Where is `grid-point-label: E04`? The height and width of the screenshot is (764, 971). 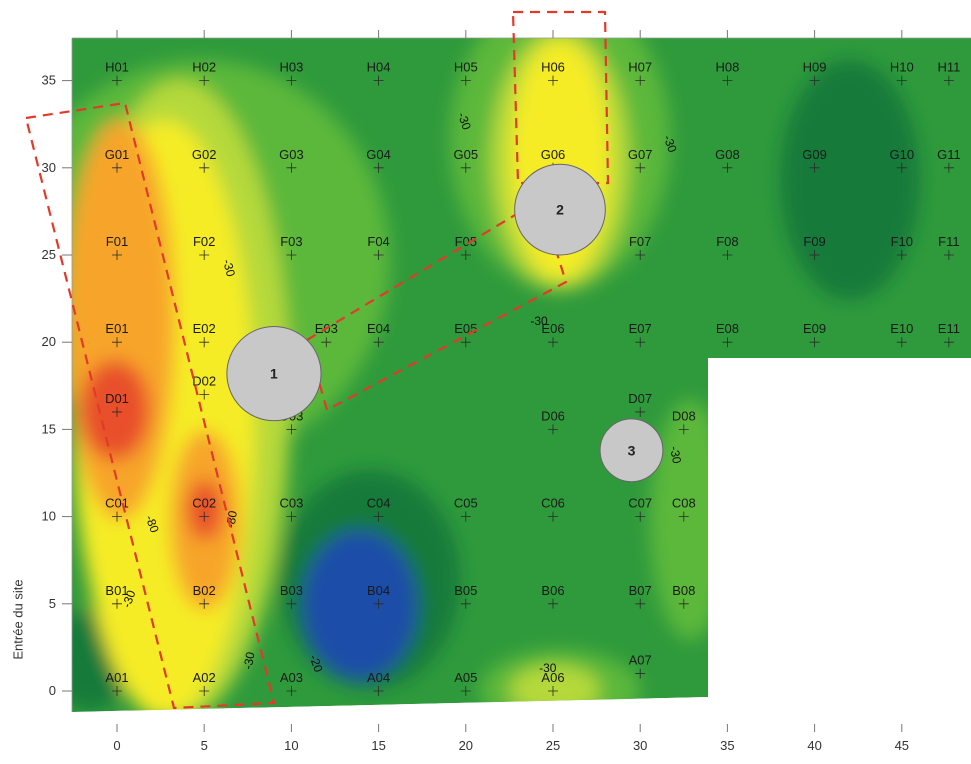
grid-point-label: E04 is located at coordinates (378, 328).